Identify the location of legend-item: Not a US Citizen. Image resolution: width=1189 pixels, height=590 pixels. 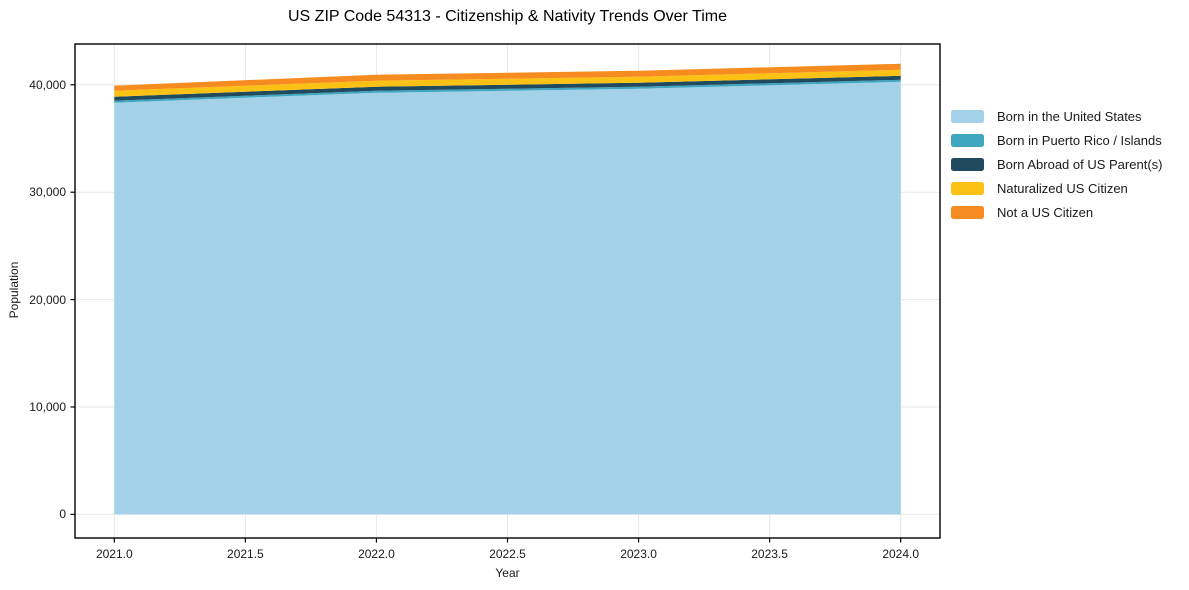
(1056, 212).